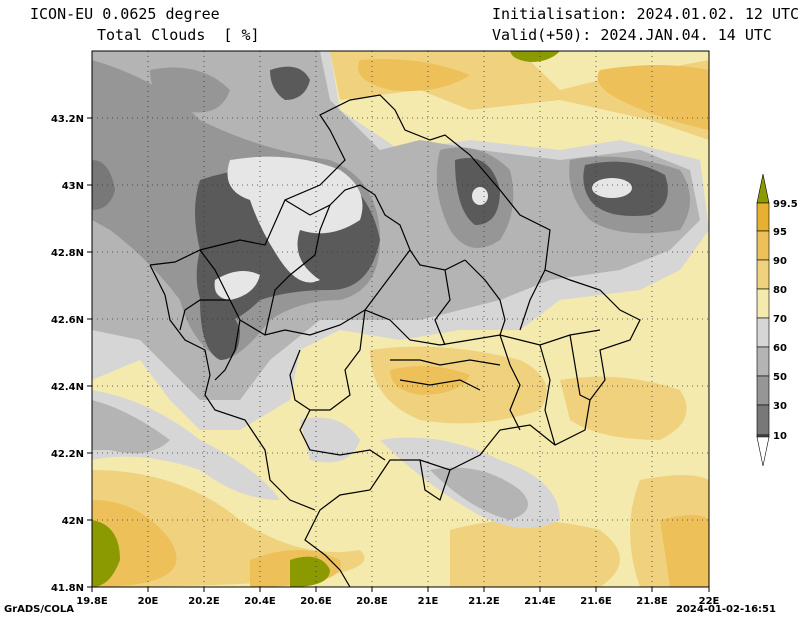  Describe the element at coordinates (780, 261) in the screenshot. I see `legend-label: 90` at that location.